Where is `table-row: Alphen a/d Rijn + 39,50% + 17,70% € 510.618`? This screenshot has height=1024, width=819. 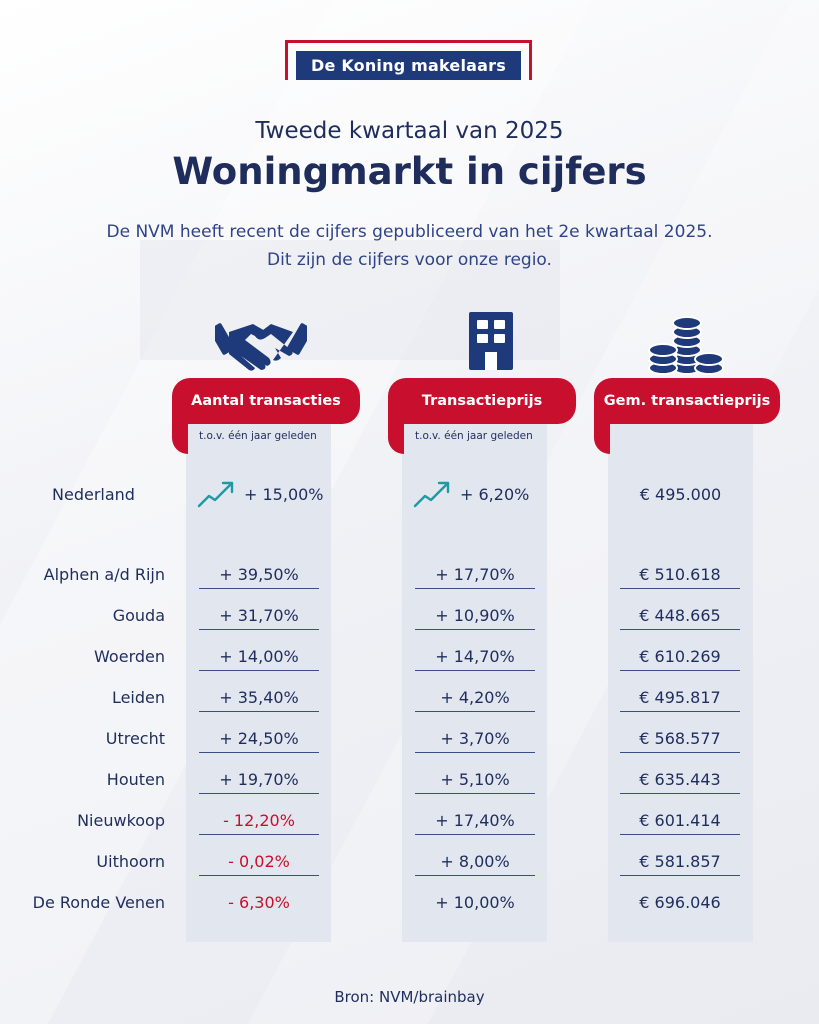
table-row: Alphen a/d Rijn + 39,50% + 17,70% € 510.618 is located at coordinates (409, 583).